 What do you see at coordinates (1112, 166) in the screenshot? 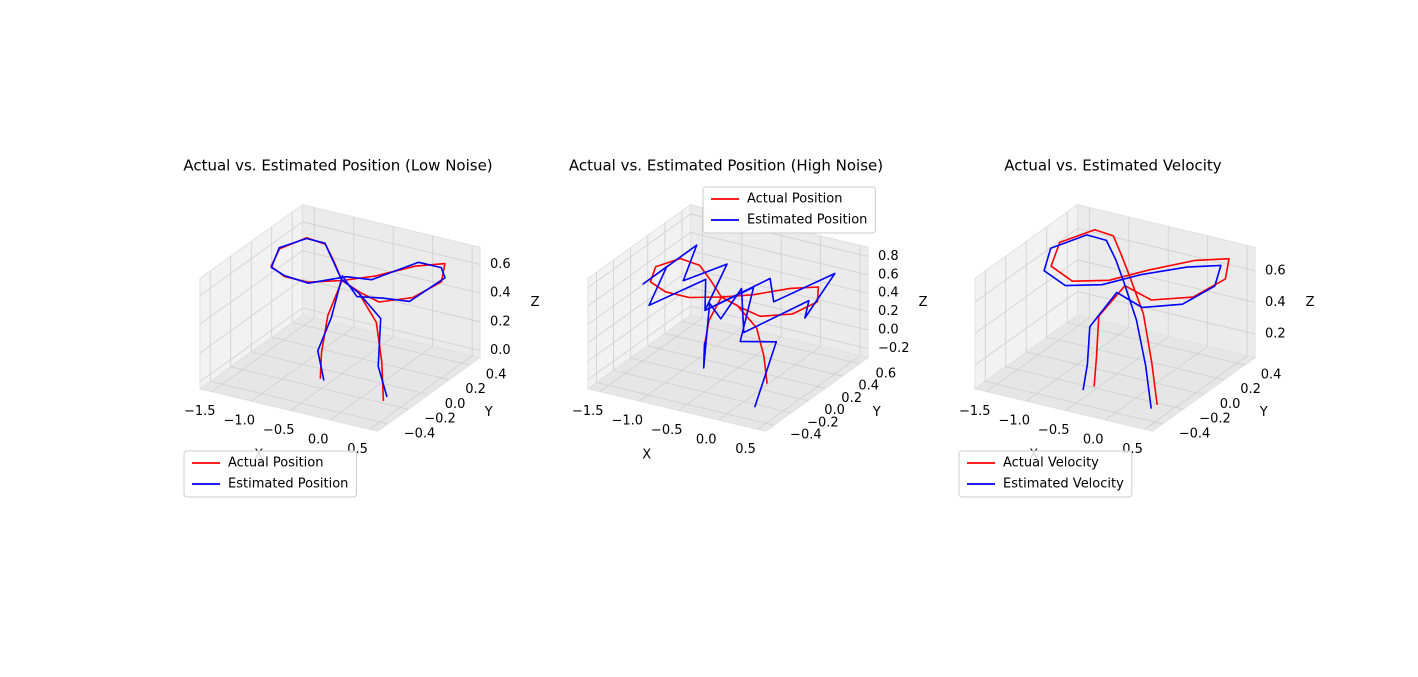
I see `chart-title: Actual vs. Estimated Velocity` at bounding box center [1112, 166].